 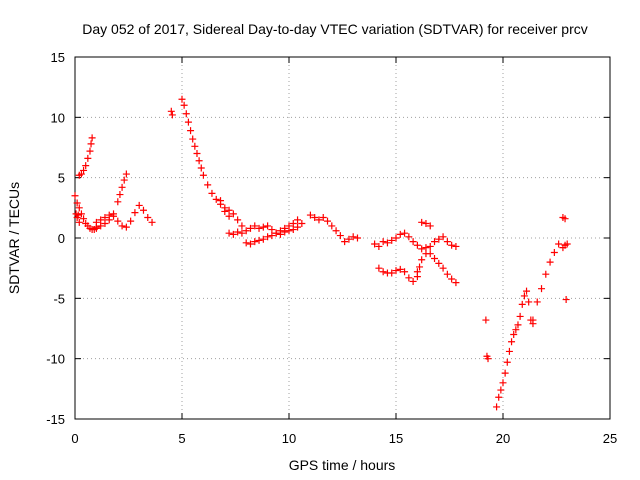 What do you see at coordinates (58, 57) in the screenshot?
I see `y-tick-label: 15` at bounding box center [58, 57].